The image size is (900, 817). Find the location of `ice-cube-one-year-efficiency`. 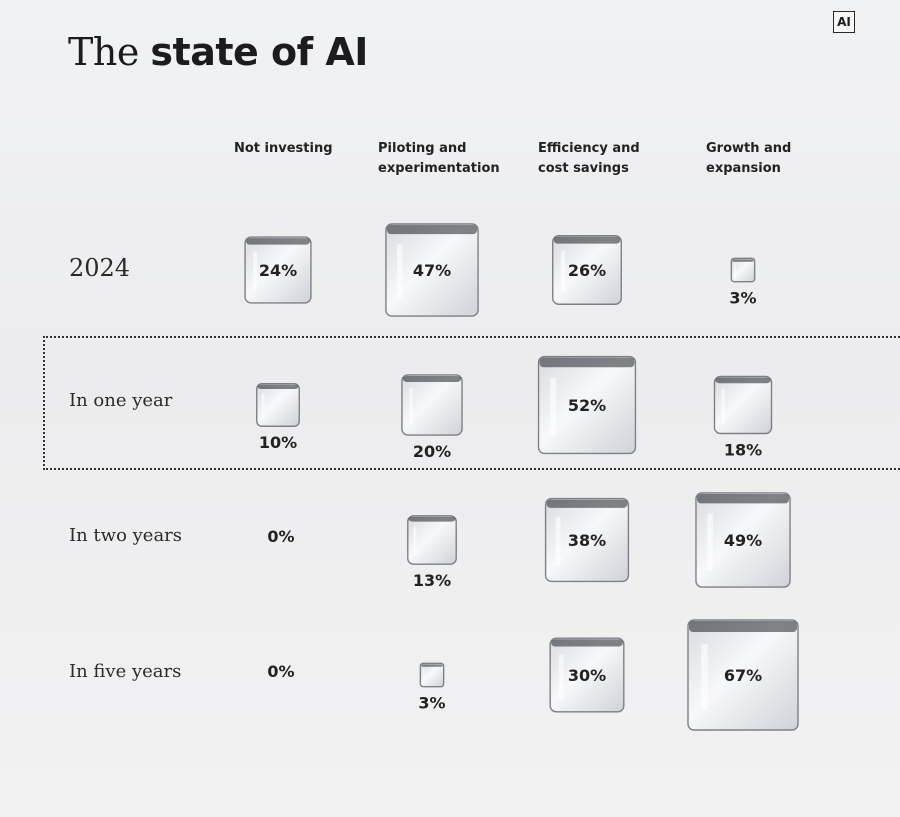

ice-cube-one-year-efficiency is located at coordinates (587, 405).